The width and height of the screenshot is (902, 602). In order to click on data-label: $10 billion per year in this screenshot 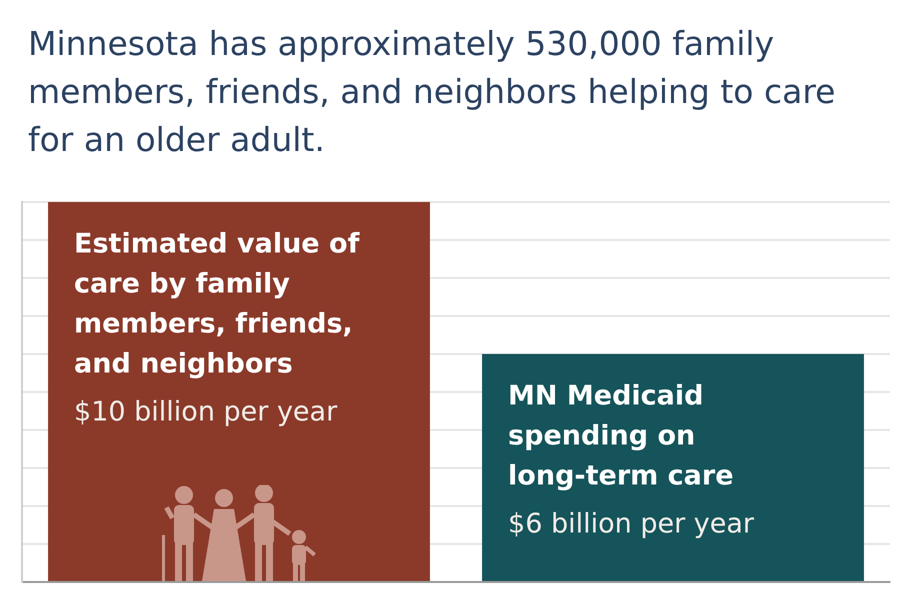, I will do `click(206, 412)`.